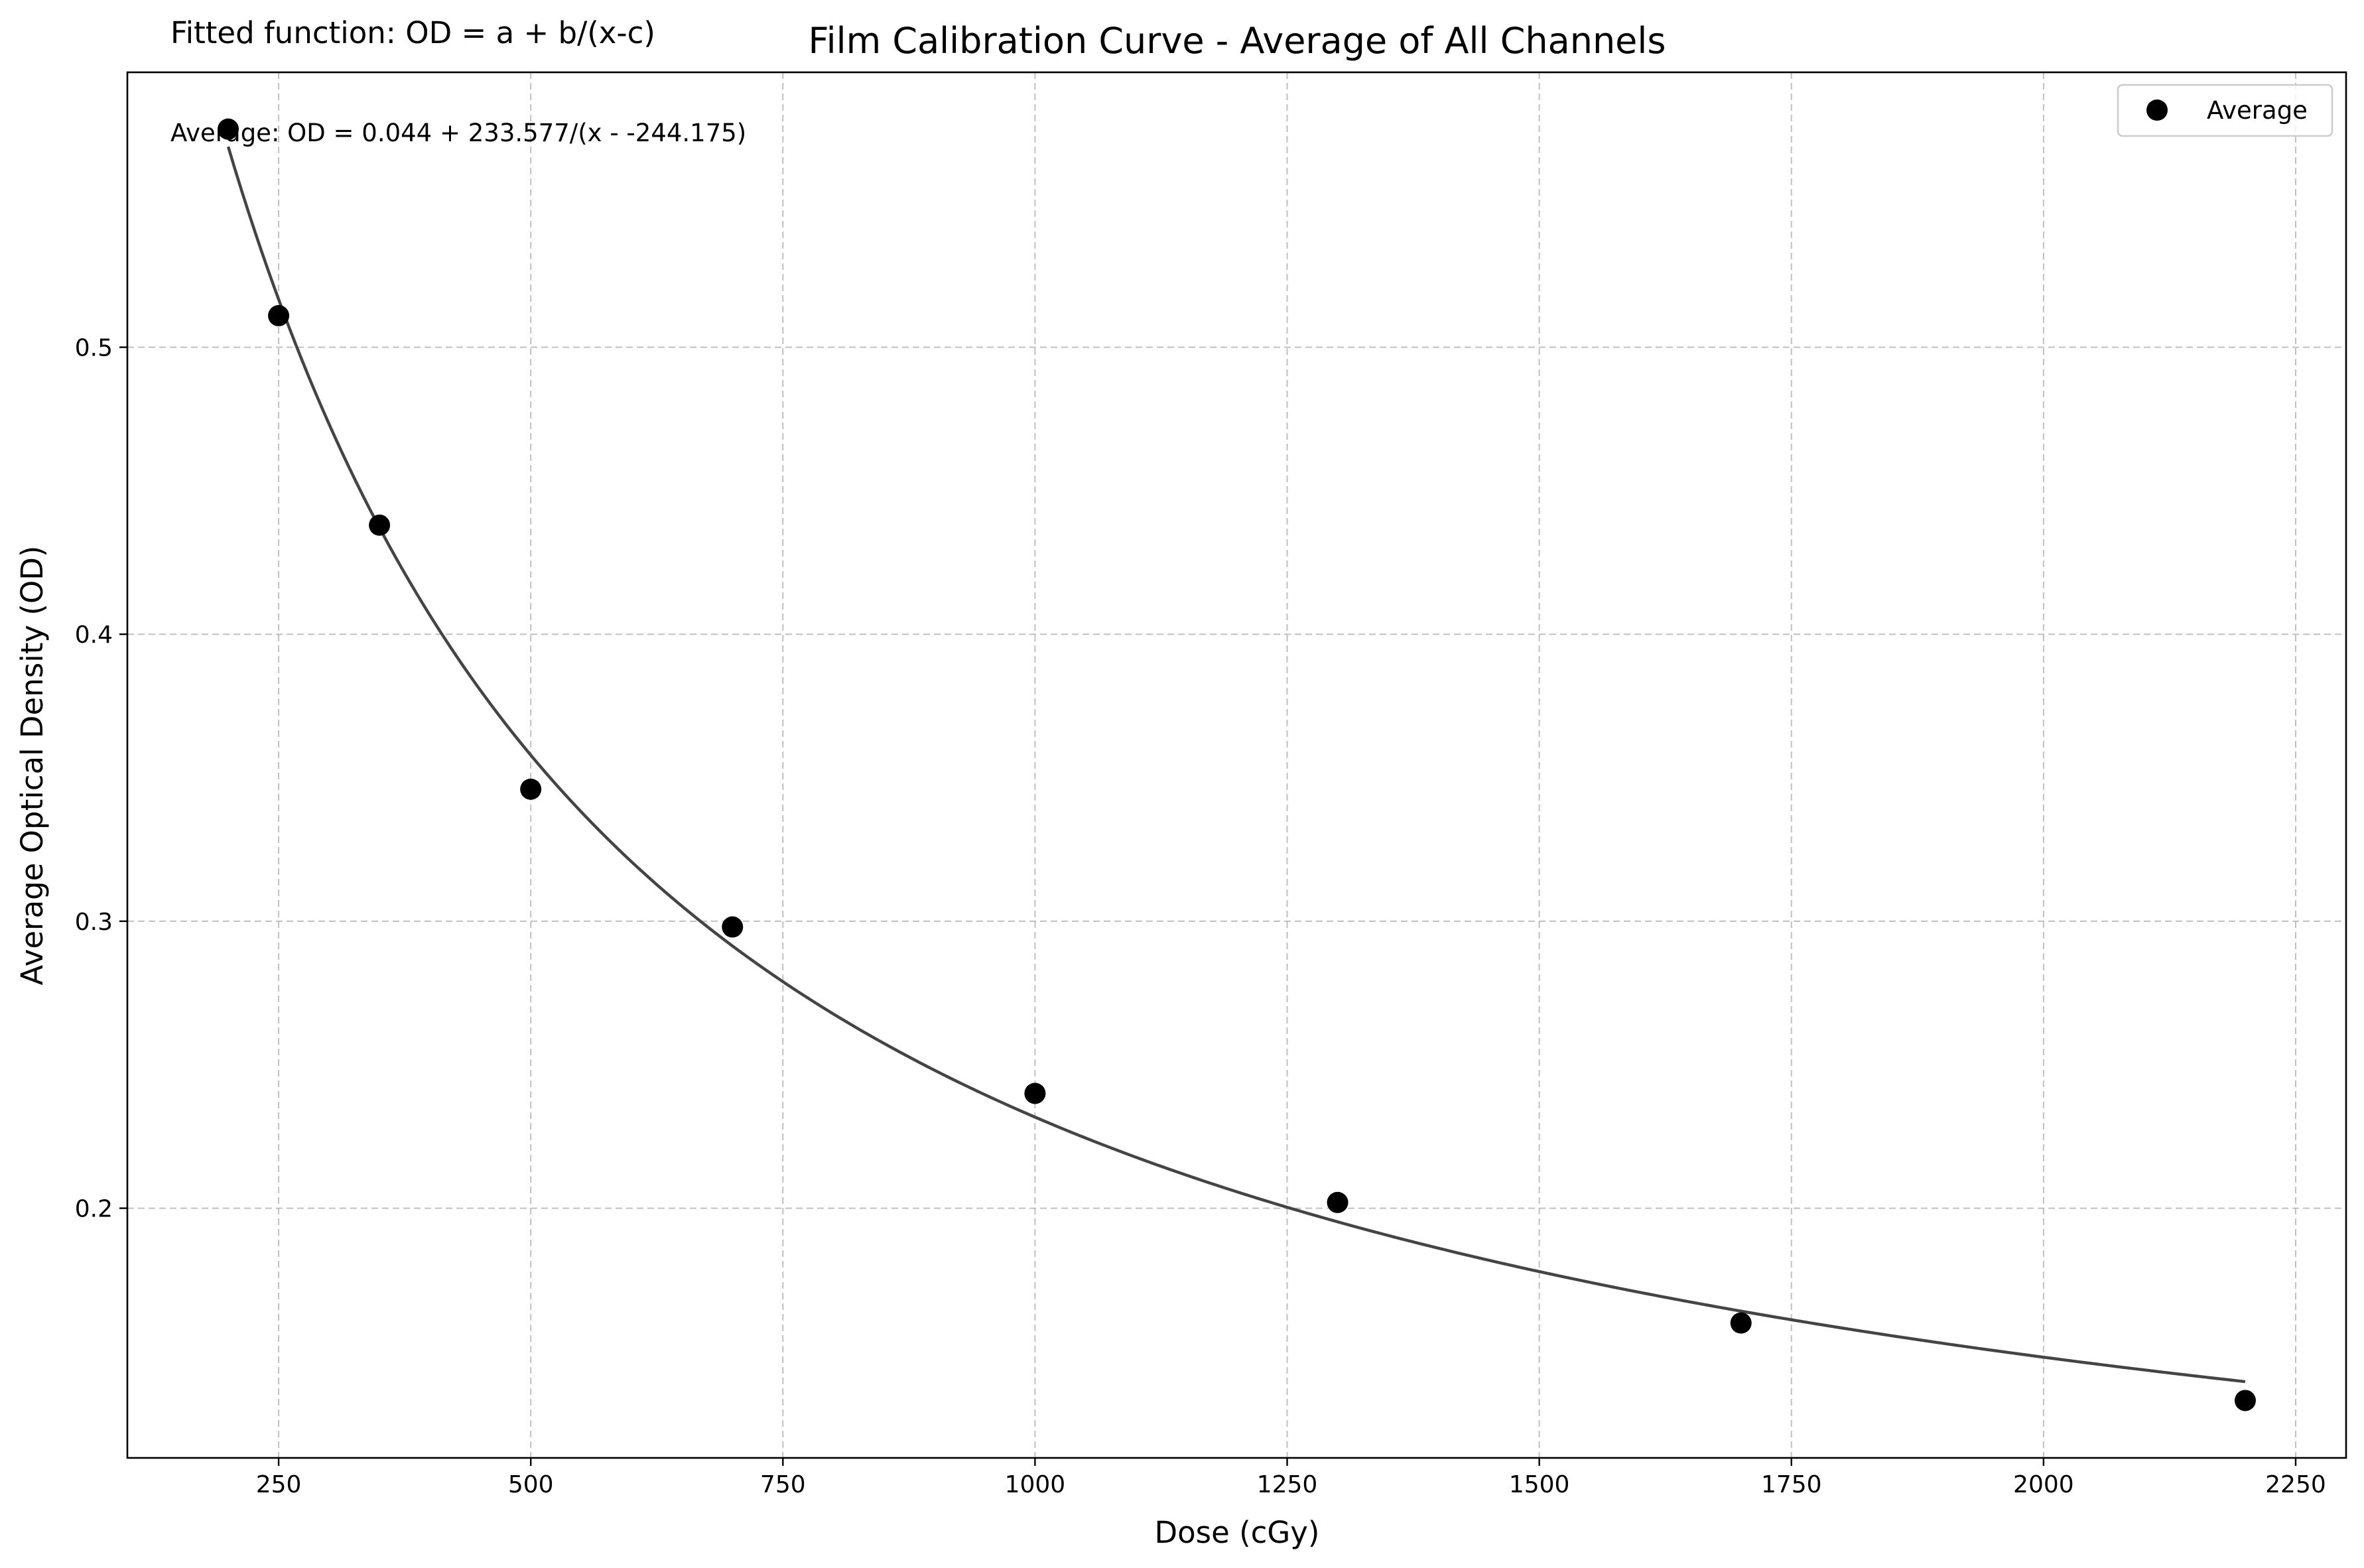 The height and width of the screenshot is (1568, 2364). What do you see at coordinates (2043, 1484) in the screenshot?
I see `x-tick-label: 2000` at bounding box center [2043, 1484].